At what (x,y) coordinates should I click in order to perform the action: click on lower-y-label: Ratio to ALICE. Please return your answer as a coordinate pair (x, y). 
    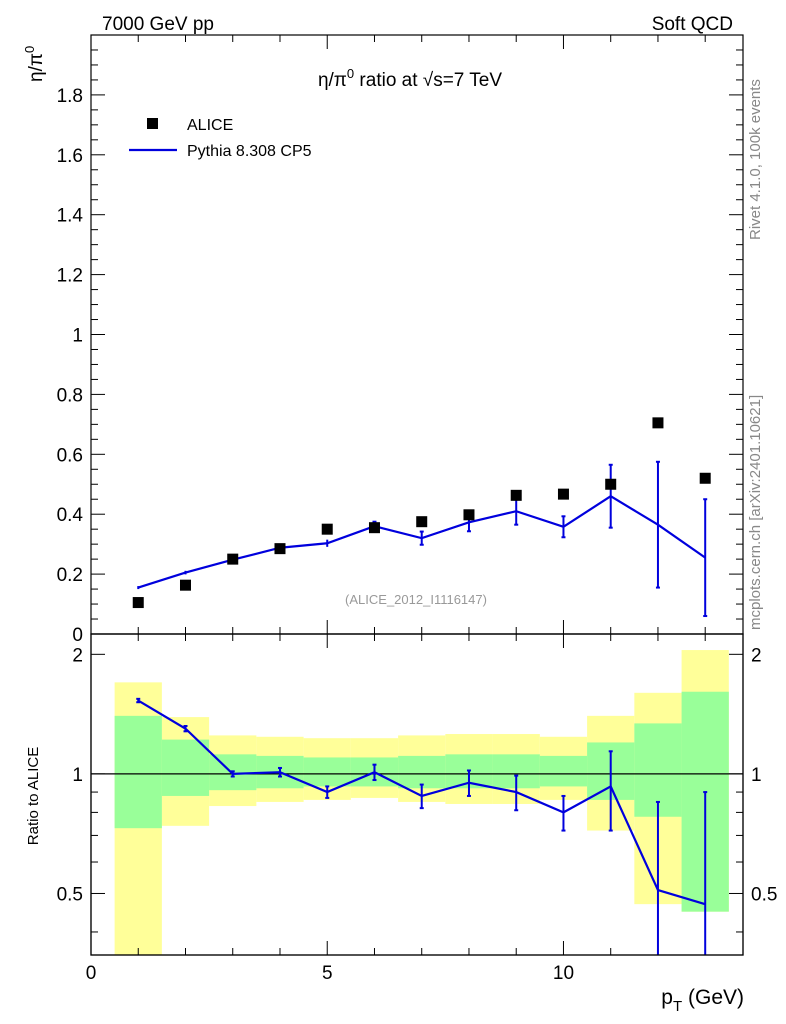
    Looking at the image, I should click on (33, 796).